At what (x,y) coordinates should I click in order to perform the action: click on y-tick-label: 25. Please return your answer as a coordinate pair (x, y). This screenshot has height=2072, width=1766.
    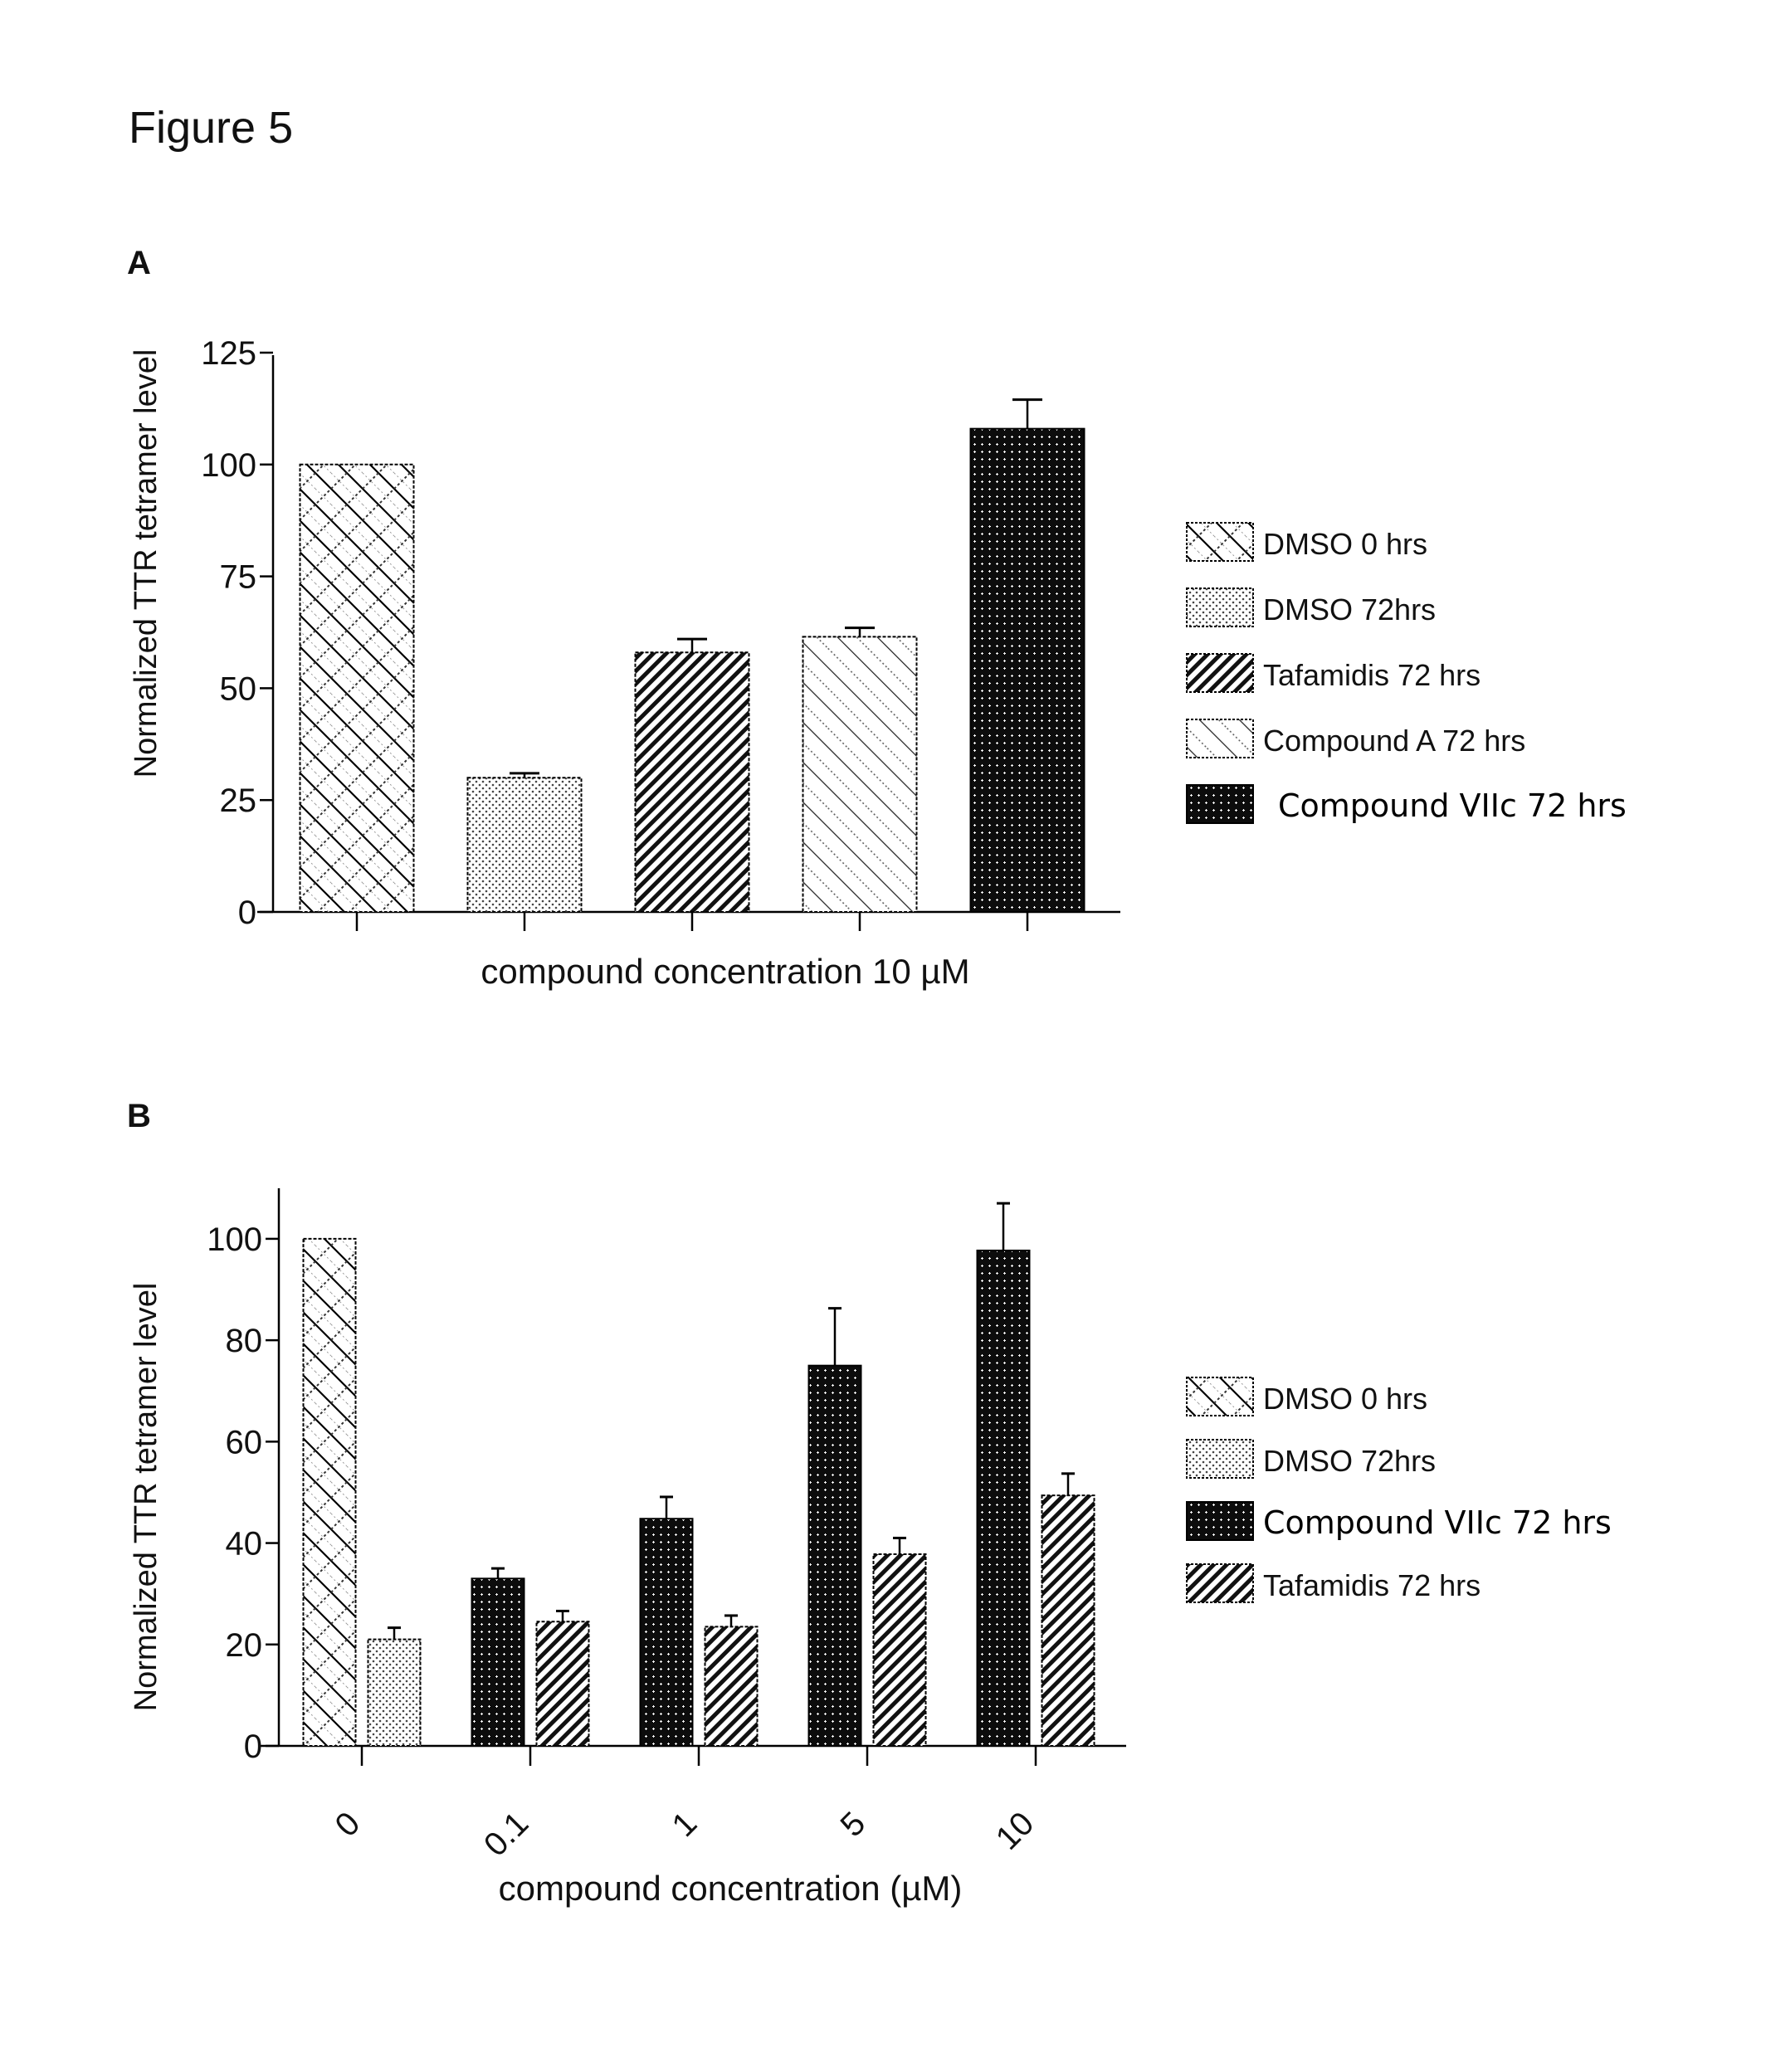
    Looking at the image, I should click on (238, 800).